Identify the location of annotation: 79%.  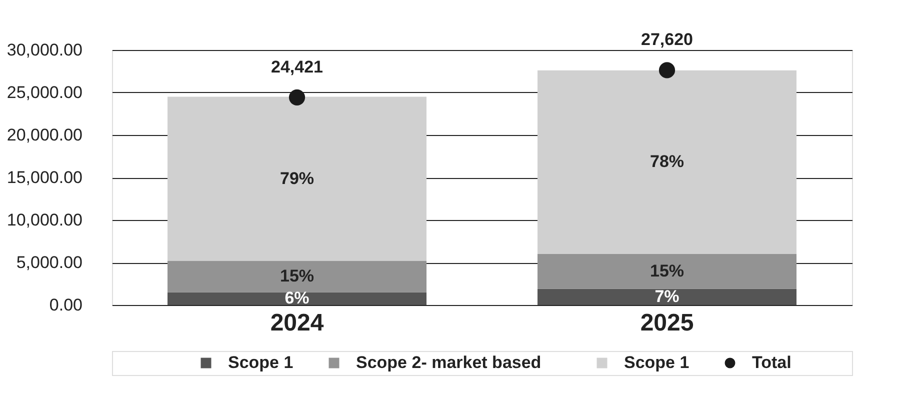
(297, 178).